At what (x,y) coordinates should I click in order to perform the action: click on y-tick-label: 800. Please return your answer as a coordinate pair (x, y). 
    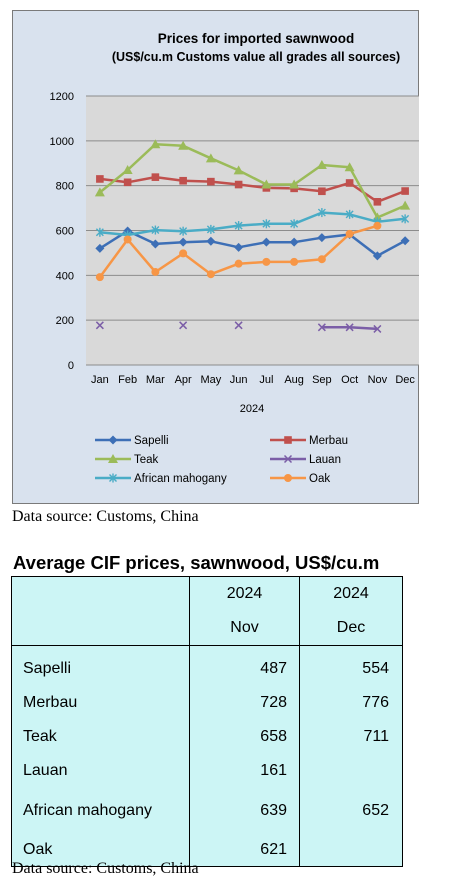
    Looking at the image, I should click on (65, 187).